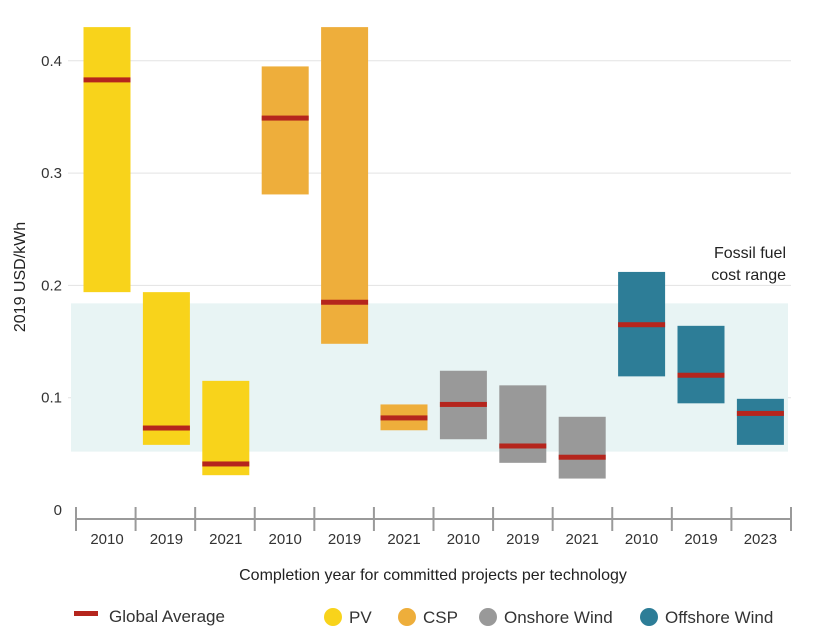 The image size is (819, 638). What do you see at coordinates (558, 617) in the screenshot?
I see `legend-label: Onshore Wind` at bounding box center [558, 617].